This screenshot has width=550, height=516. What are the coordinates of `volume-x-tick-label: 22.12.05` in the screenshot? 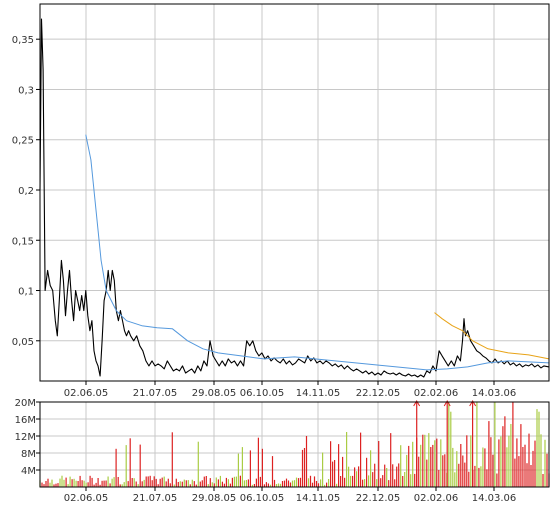 It's located at (378, 498).